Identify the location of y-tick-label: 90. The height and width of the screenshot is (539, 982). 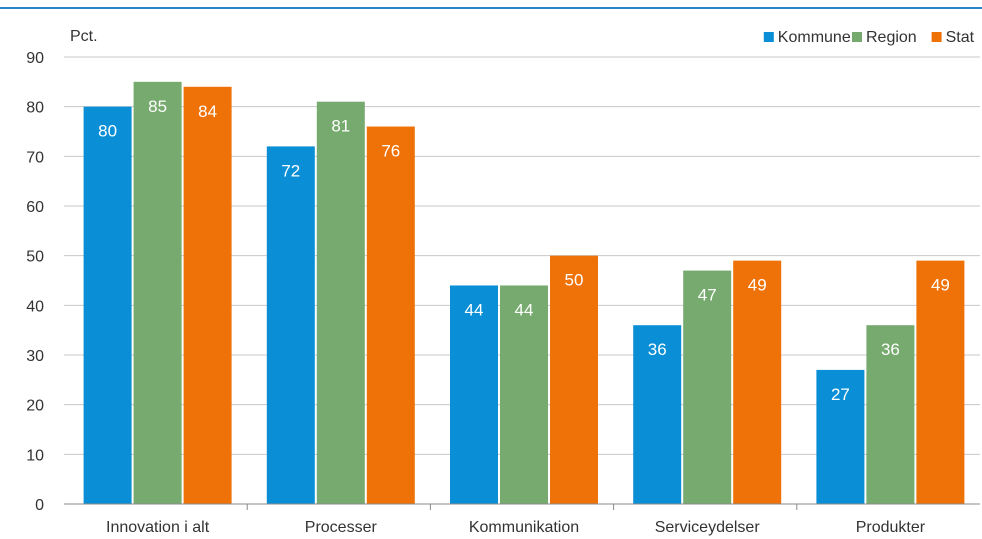
(35, 58).